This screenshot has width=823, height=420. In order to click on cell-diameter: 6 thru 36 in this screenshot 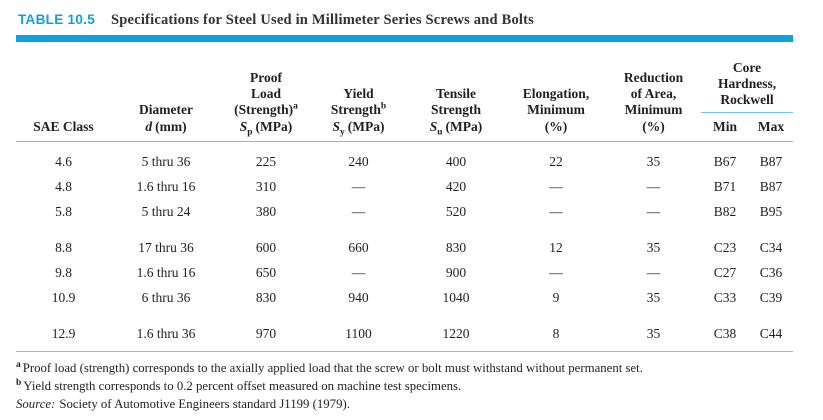, I will do `click(166, 298)`.